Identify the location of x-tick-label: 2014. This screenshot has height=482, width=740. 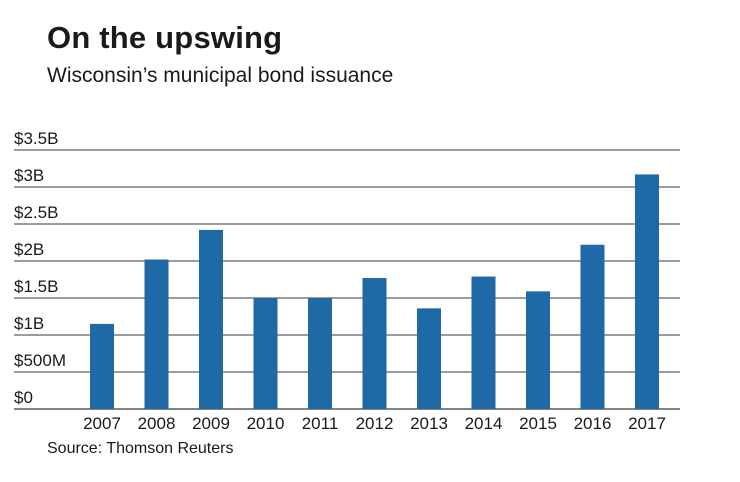
(484, 423).